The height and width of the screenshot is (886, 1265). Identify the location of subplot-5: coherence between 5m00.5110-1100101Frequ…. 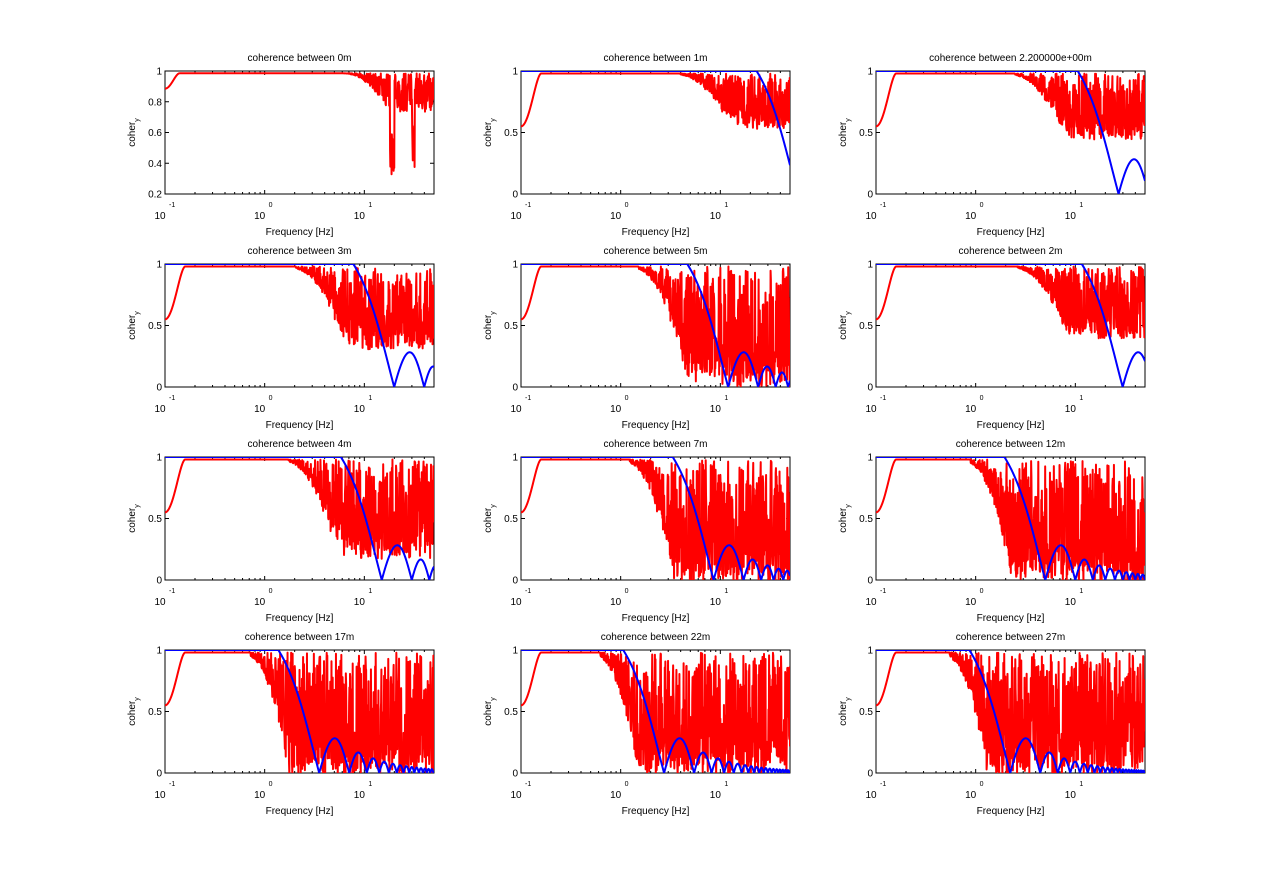
(637, 338).